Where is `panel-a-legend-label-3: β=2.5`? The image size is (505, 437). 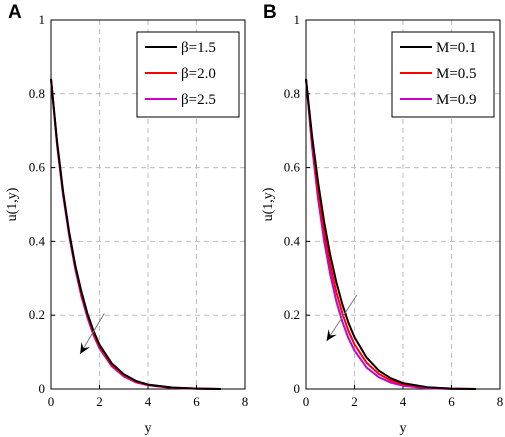 panel-a-legend-label-3: β=2.5 is located at coordinates (198, 100).